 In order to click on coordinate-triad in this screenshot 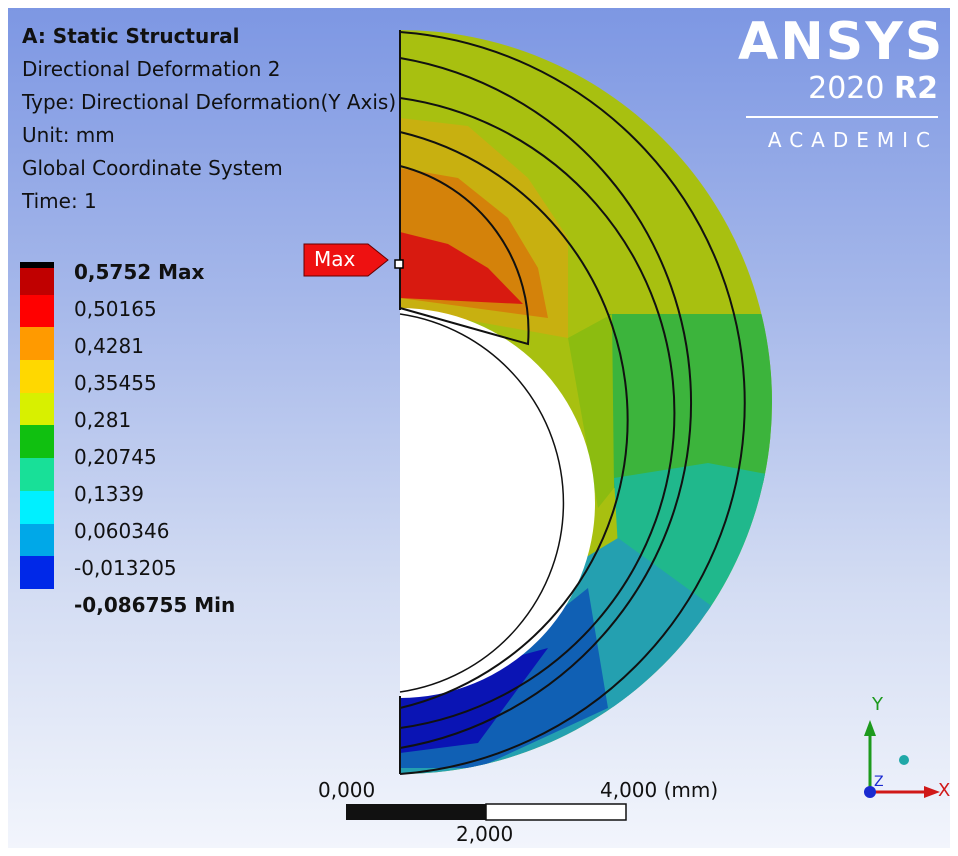, I will do `click(902, 759)`.